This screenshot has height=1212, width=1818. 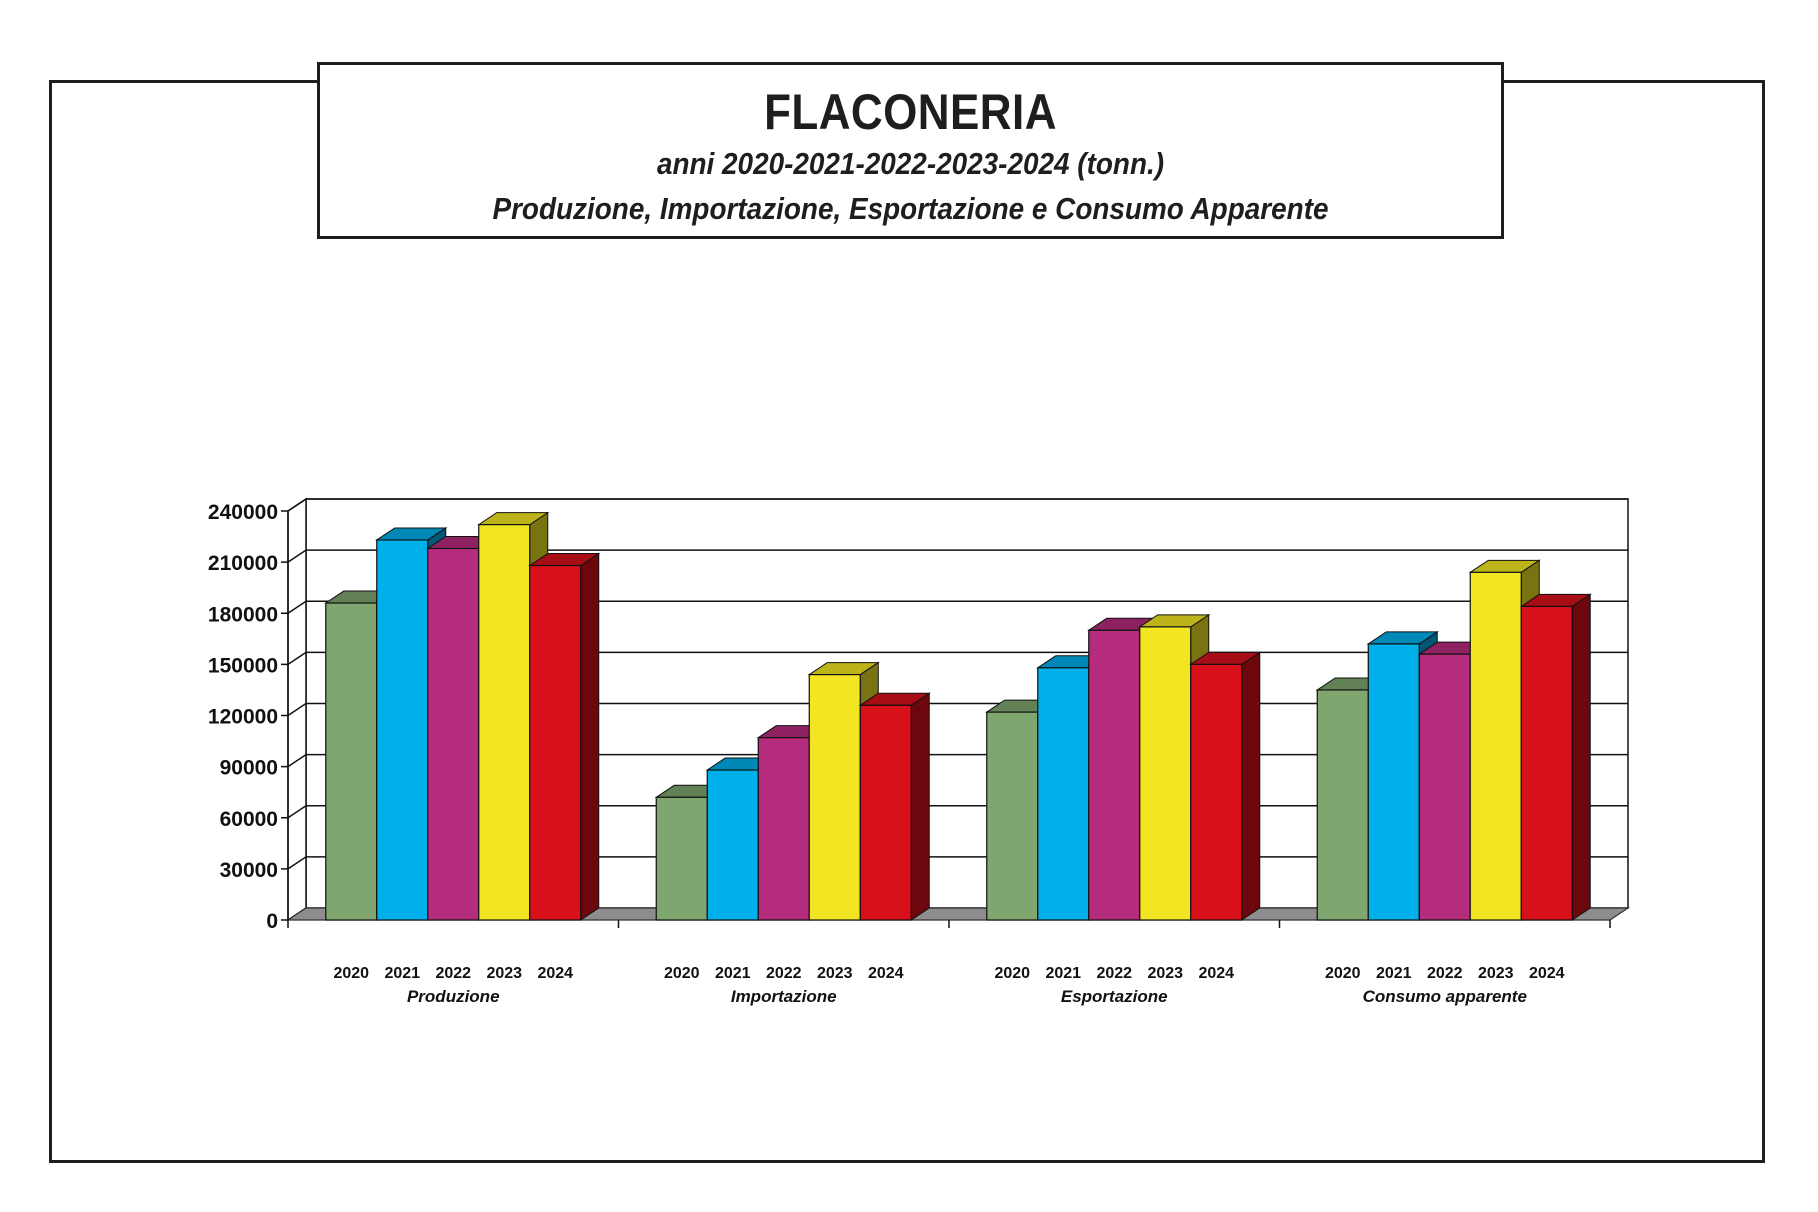 I want to click on x-category-label: Consumo apparente, so click(x=1445, y=996).